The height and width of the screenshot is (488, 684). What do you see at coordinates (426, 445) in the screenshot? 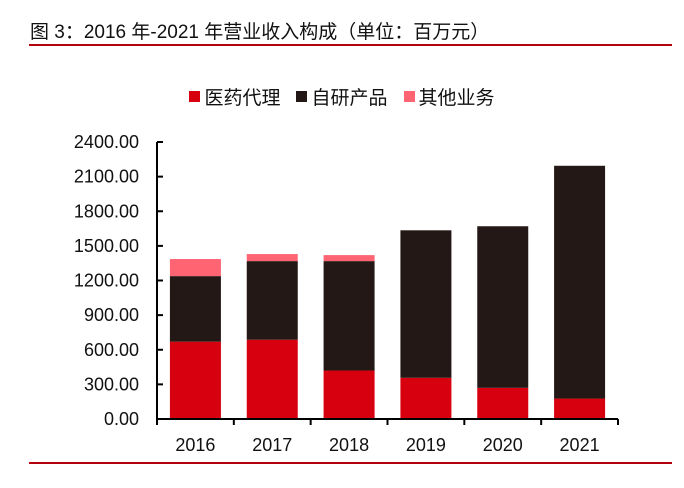
I see `x-tick-label: 2019` at bounding box center [426, 445].